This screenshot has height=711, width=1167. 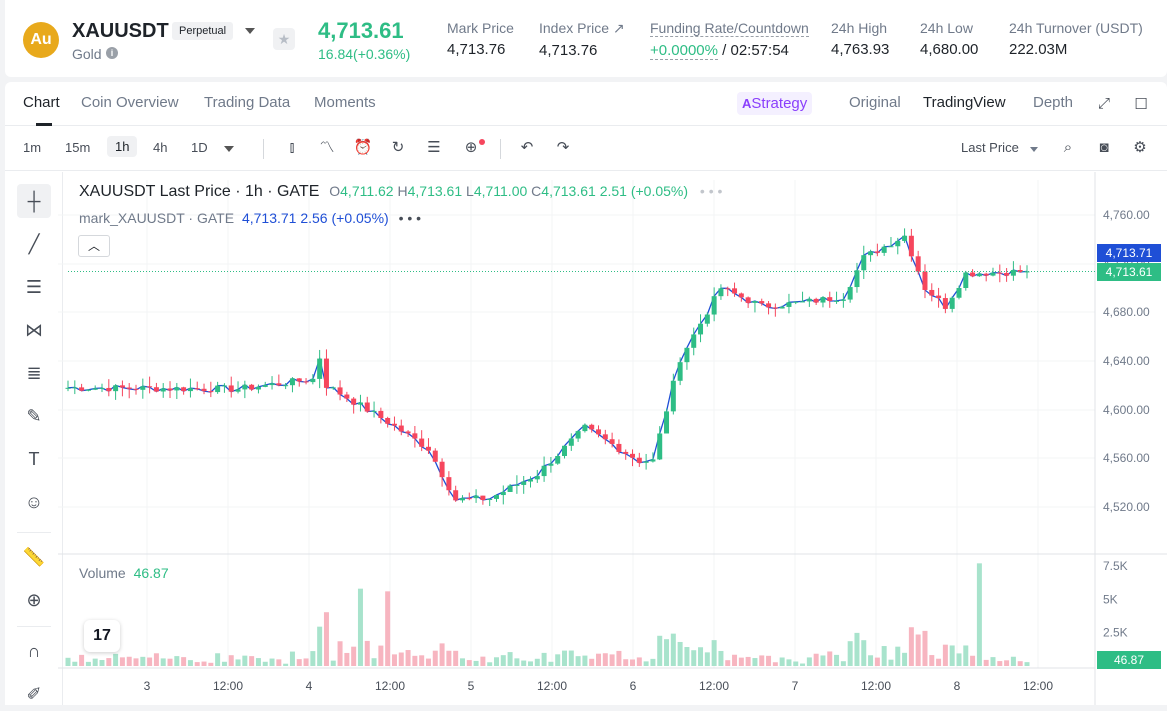 I want to click on emoji-icon: ☺, so click(x=34, y=501).